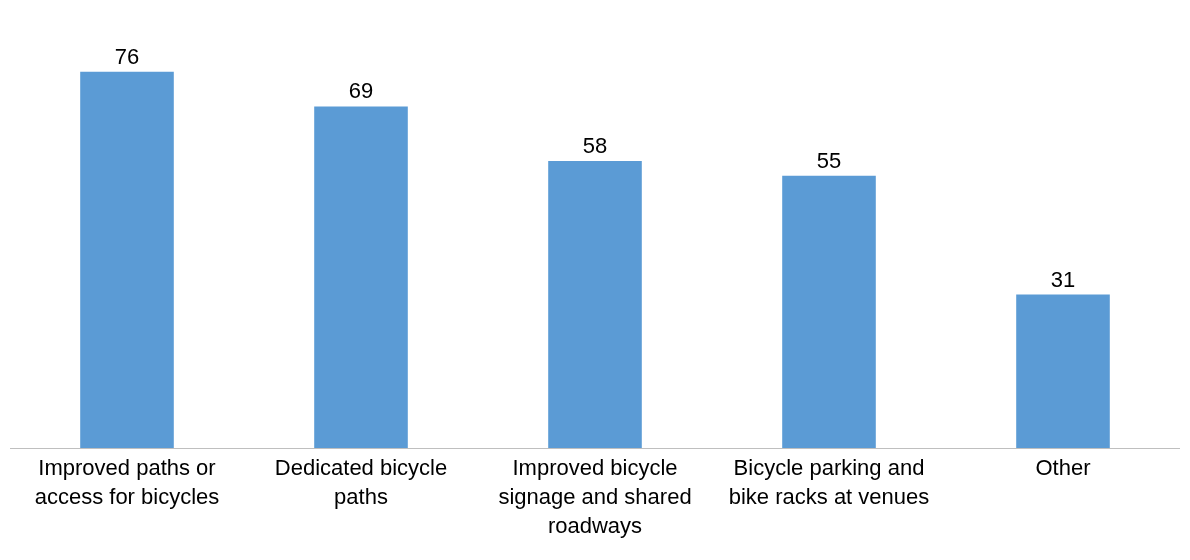 The image size is (1190, 560). What do you see at coordinates (127, 482) in the screenshot?
I see `x-tick-label: Improved paths or access for bicycles` at bounding box center [127, 482].